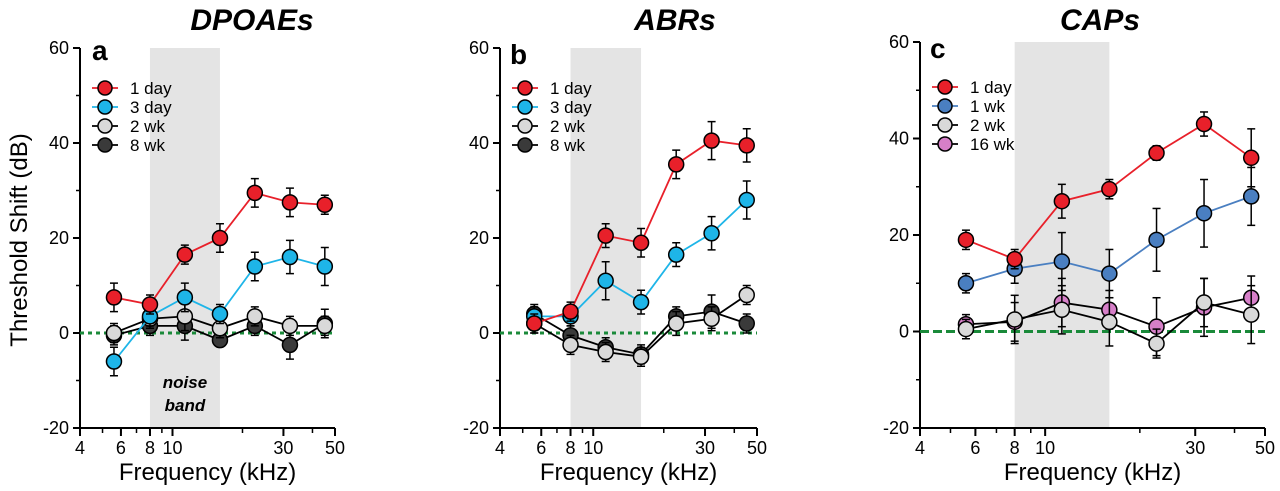 Image resolution: width=1280 pixels, height=491 pixels. Describe the element at coordinates (19, 239) in the screenshot. I see `y-axis-label: Threshold Shift (dB)` at that location.